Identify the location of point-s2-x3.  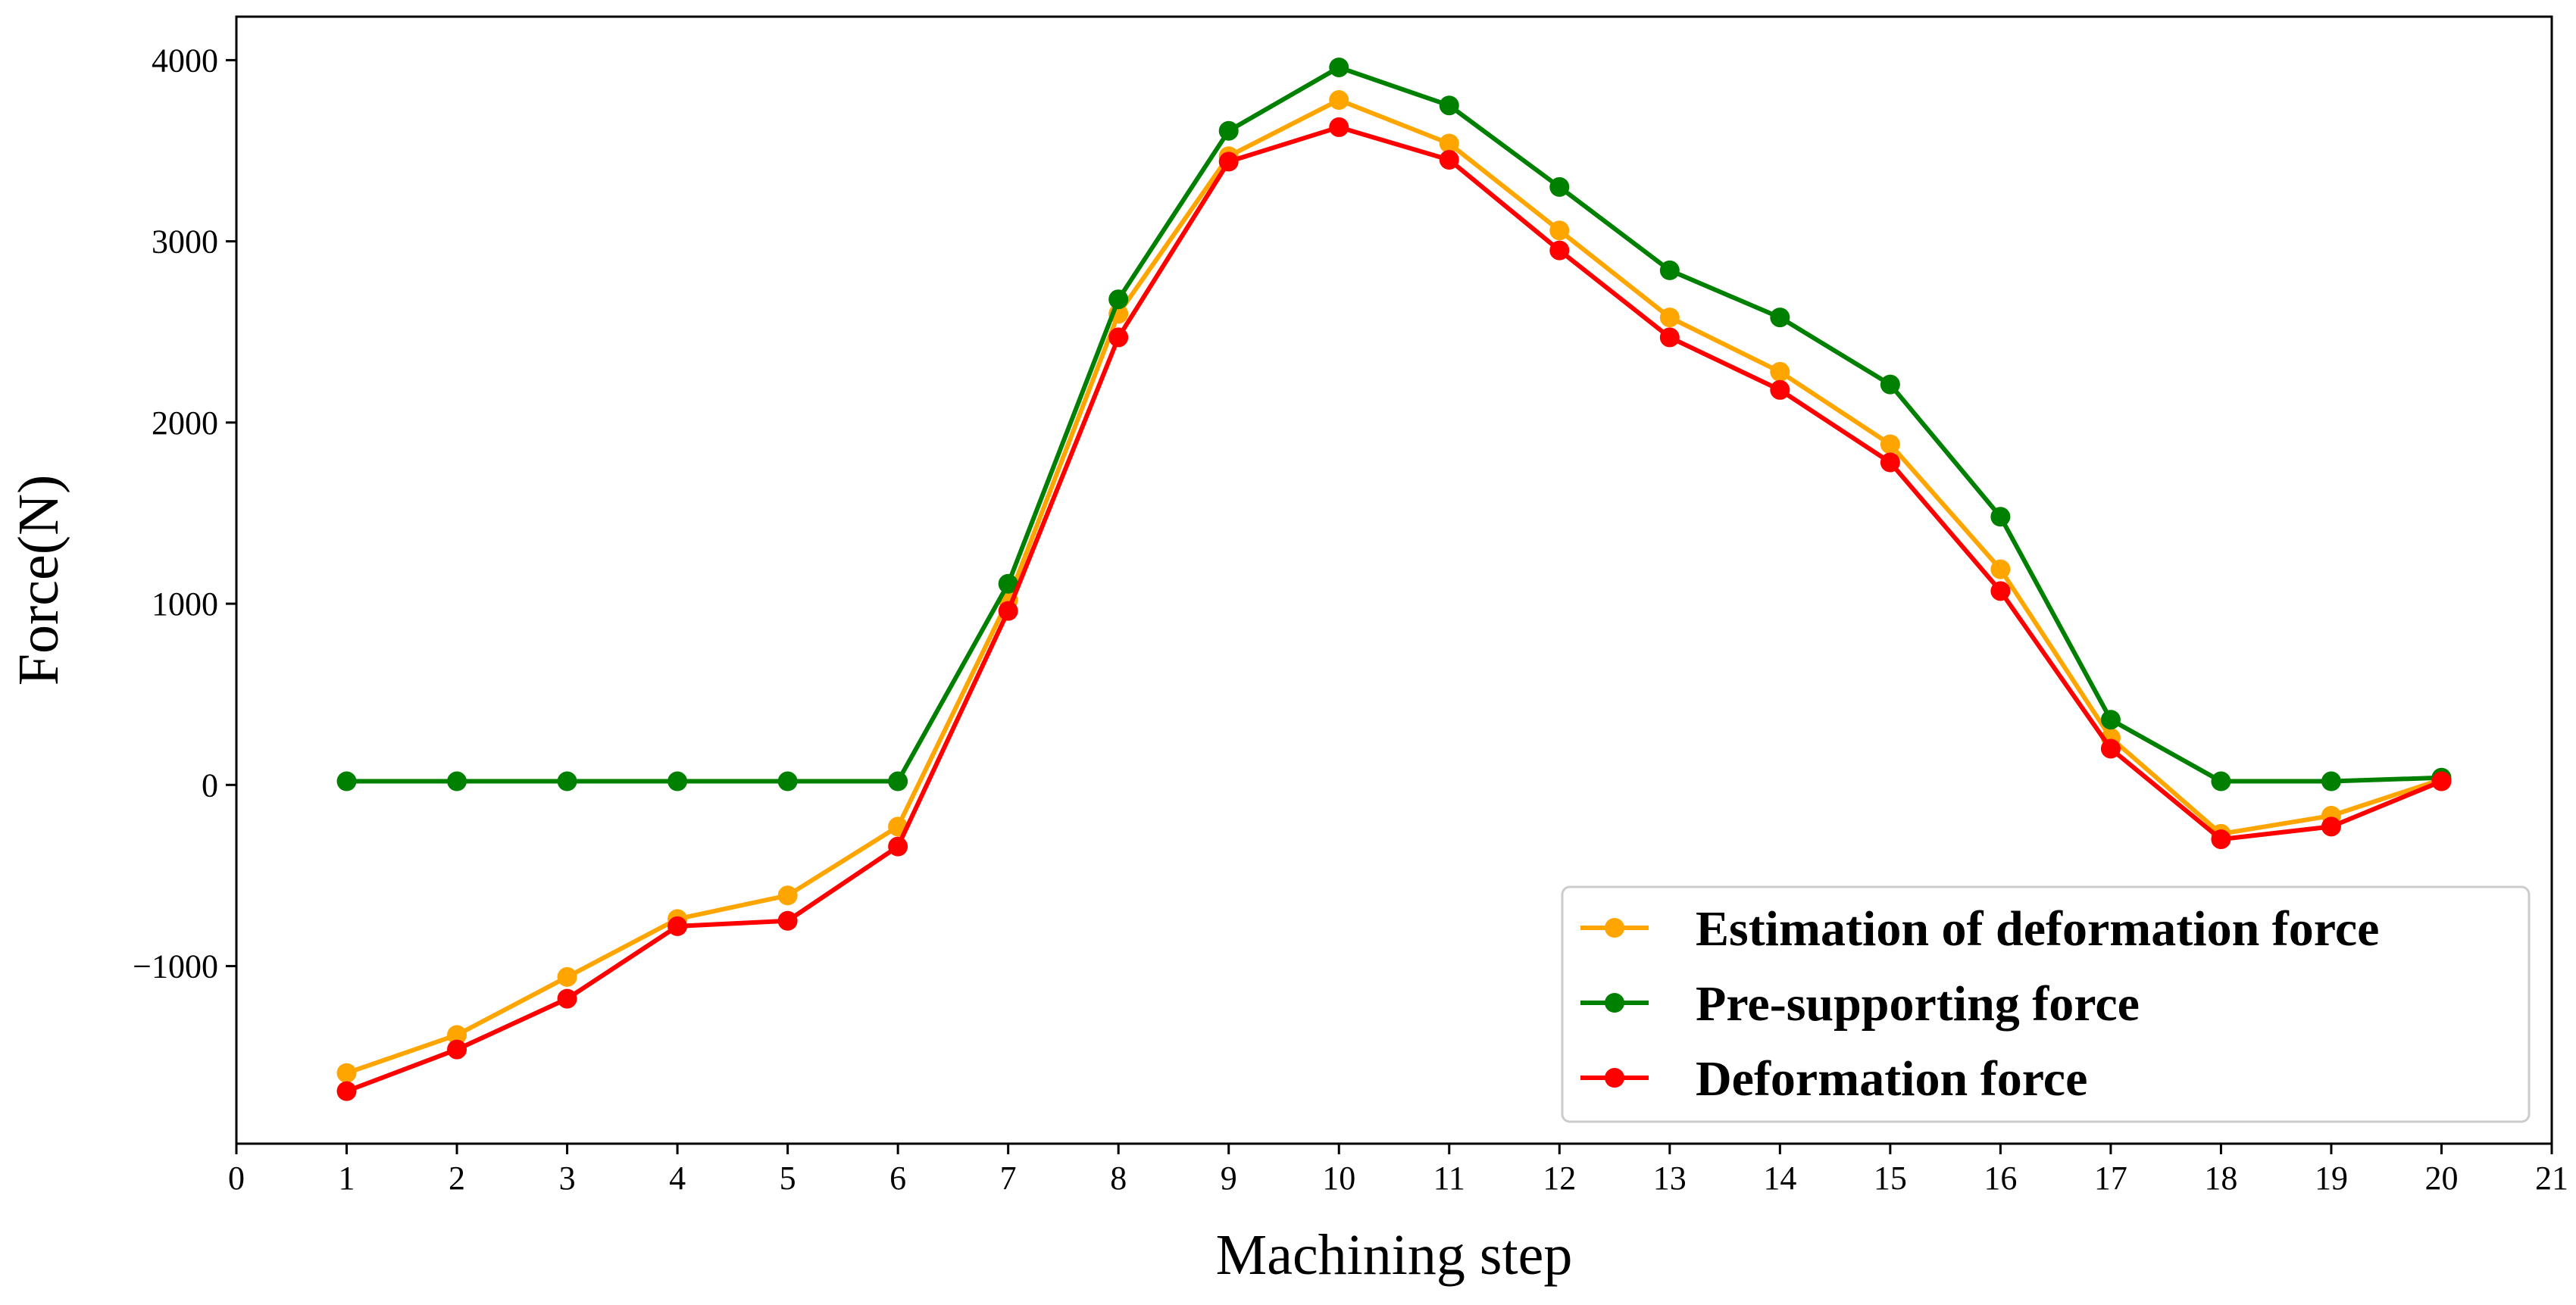
(567, 998).